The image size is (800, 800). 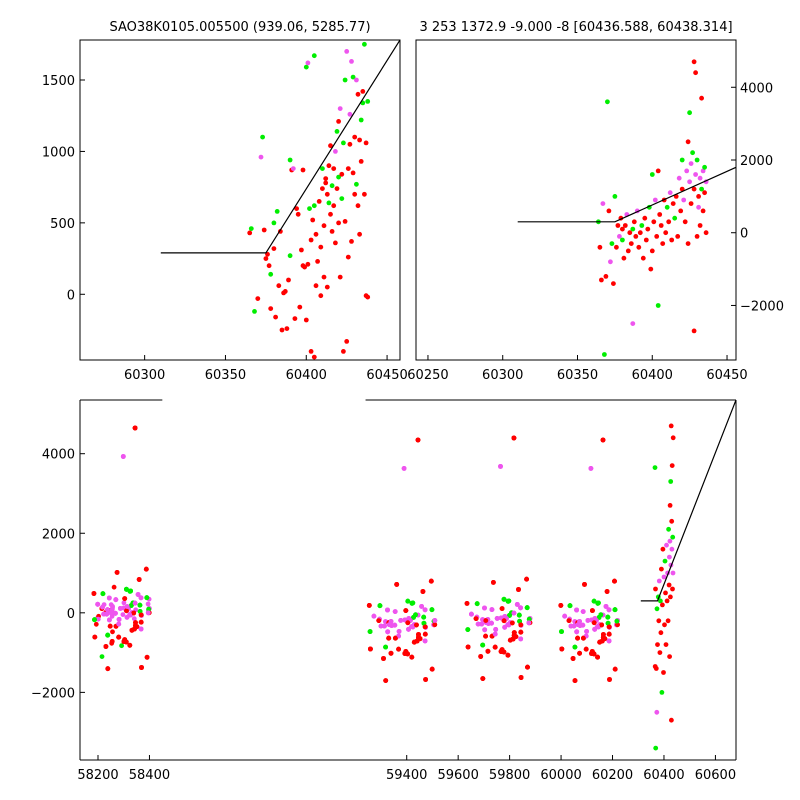 What do you see at coordinates (756, 161) in the screenshot?
I see `y-tick-label: 2000` at bounding box center [756, 161].